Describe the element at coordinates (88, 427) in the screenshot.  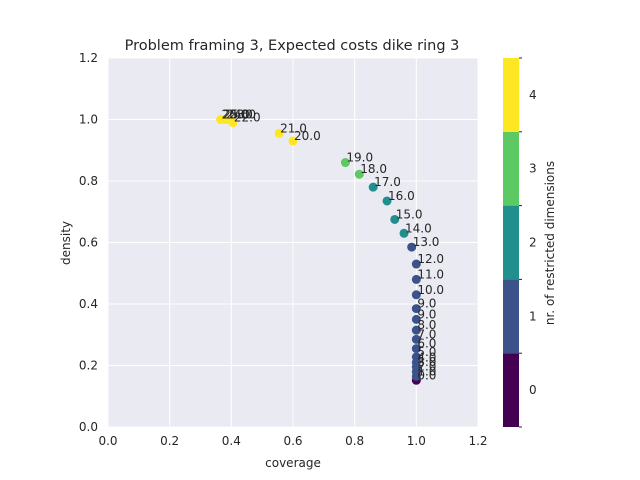
I see `y-tick-label: 0.0` at that location.